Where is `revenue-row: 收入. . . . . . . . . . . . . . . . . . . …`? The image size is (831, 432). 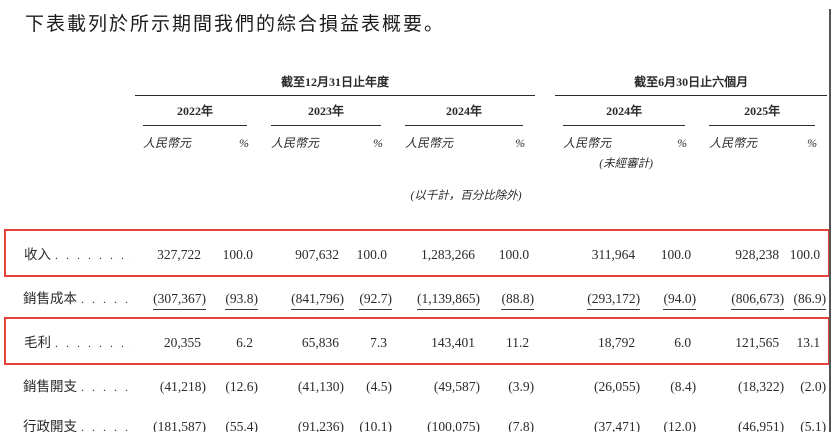 revenue-row: 收入. . . . . . . . . . . . . . . . . . . … is located at coordinates (417, 253).